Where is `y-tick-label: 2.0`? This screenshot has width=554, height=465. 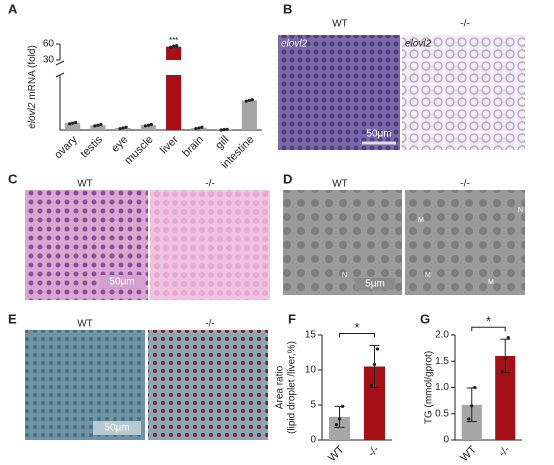
y-tick-label: 2.0 is located at coordinates (442, 335).